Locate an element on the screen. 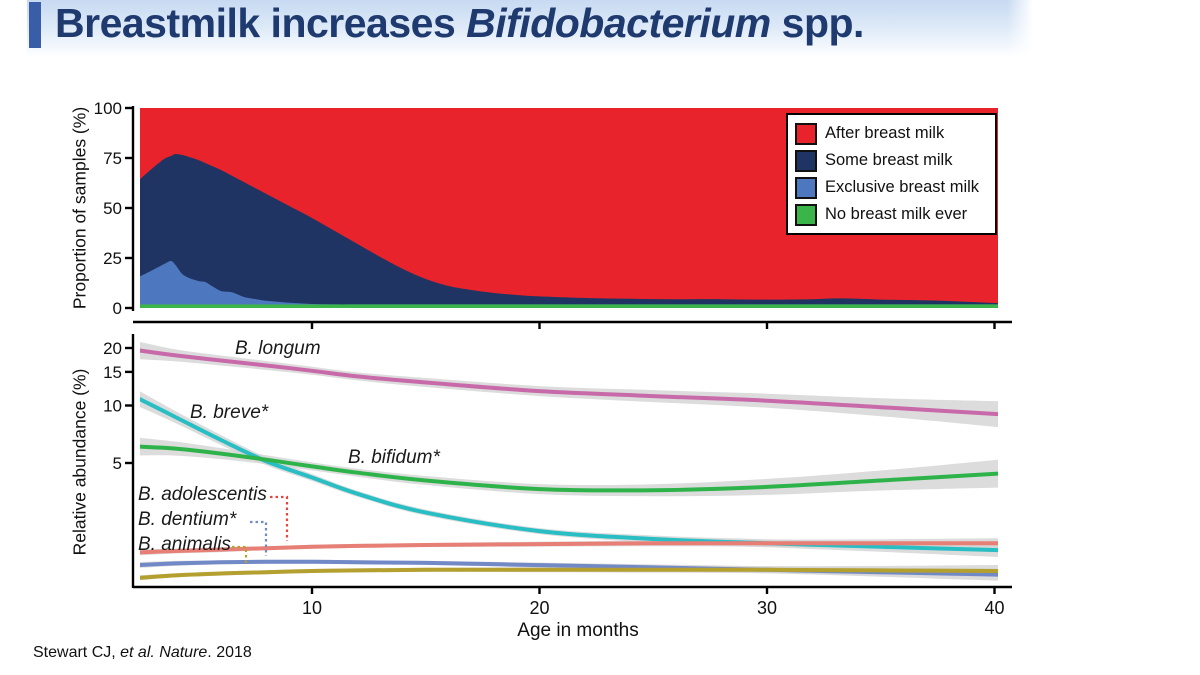 This screenshot has width=1200, height=675. title-italic-genus: Bifidobacterium is located at coordinates (618, 23).